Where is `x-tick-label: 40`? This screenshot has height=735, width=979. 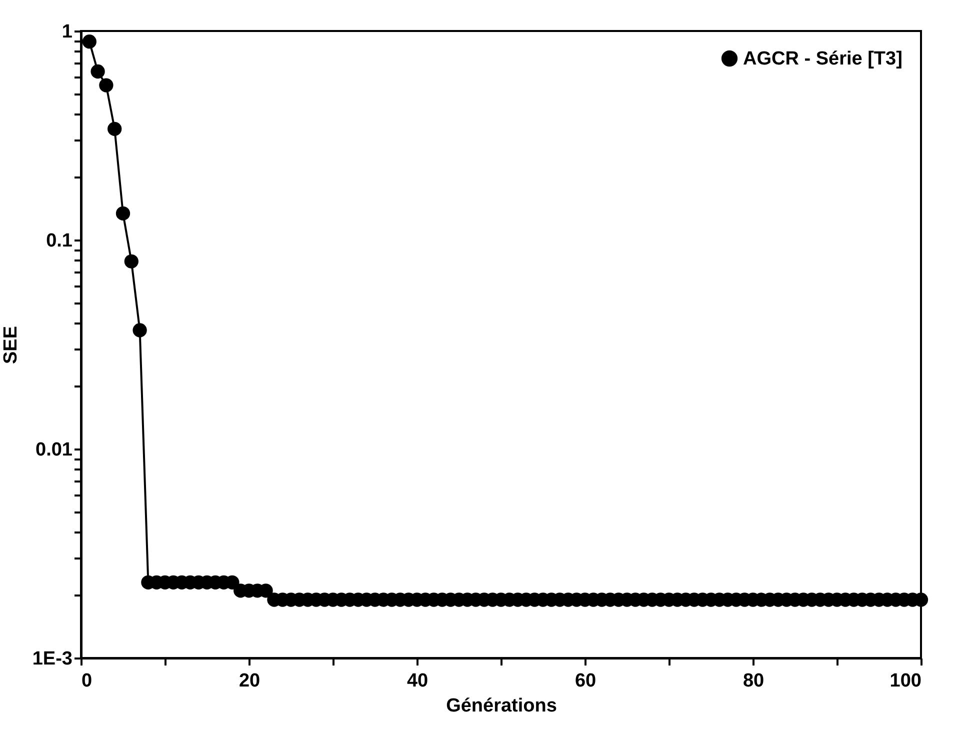
x-tick-label: 40 is located at coordinates (417, 681).